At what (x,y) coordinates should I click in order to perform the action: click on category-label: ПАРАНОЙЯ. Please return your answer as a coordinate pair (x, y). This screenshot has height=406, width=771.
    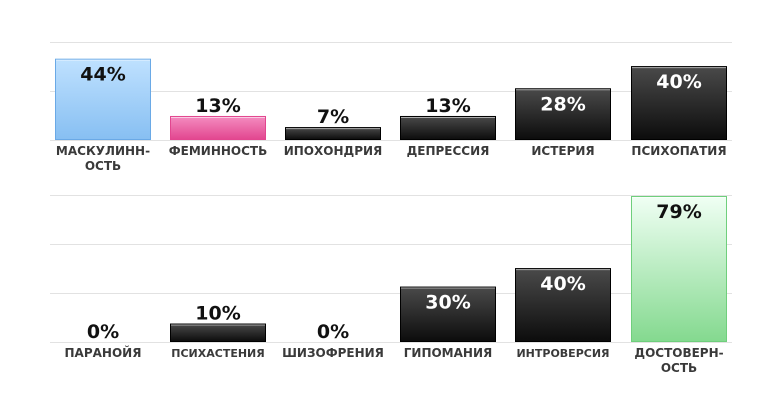
    Looking at the image, I should click on (103, 352).